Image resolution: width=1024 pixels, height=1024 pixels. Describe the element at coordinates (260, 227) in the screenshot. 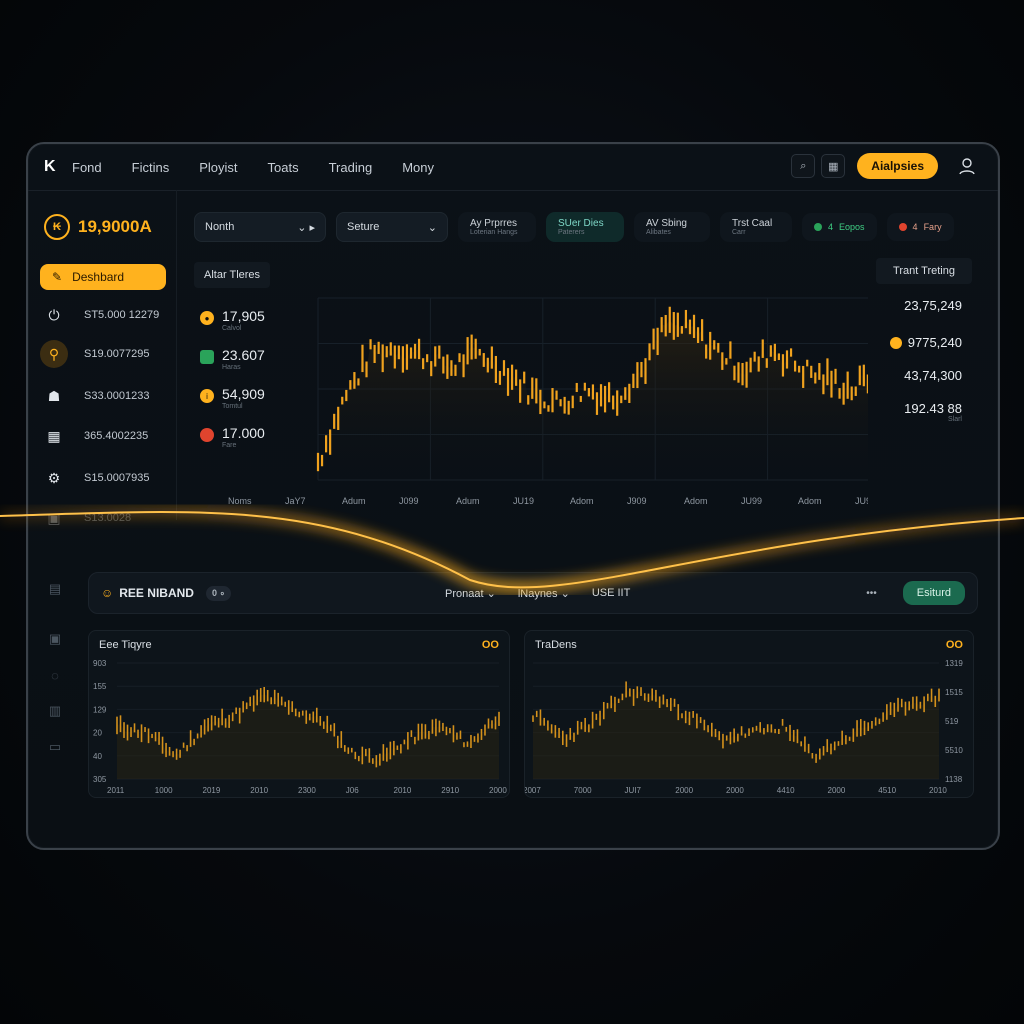

I see `month-dropdown: Nonth ⌄ ▸` at that location.